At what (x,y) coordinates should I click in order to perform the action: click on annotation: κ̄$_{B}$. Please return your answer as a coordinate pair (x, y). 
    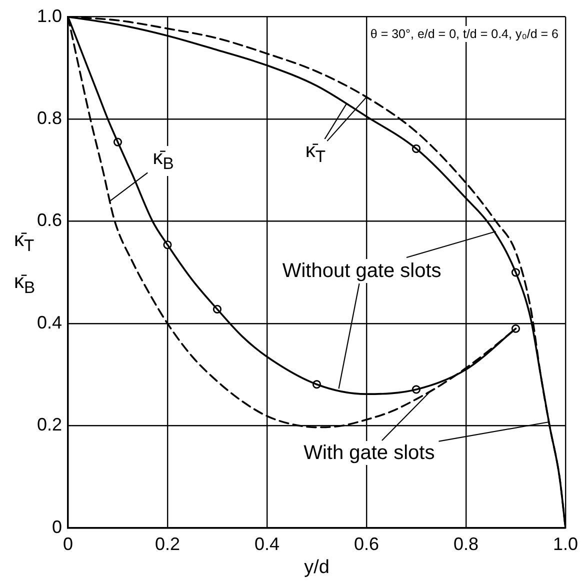
    Looking at the image, I should click on (163, 161).